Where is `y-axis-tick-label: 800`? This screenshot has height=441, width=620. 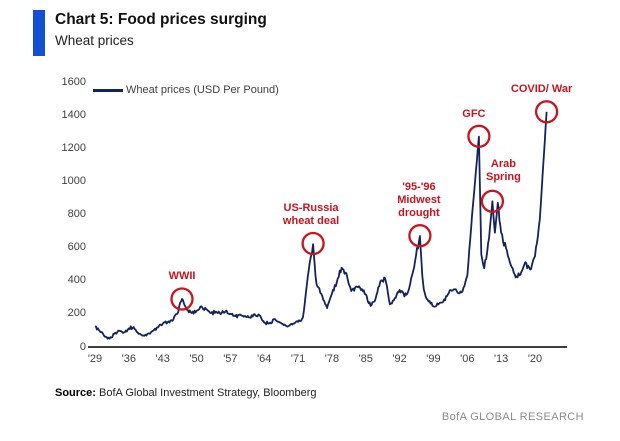 y-axis-tick-label: 800 is located at coordinates (76, 214).